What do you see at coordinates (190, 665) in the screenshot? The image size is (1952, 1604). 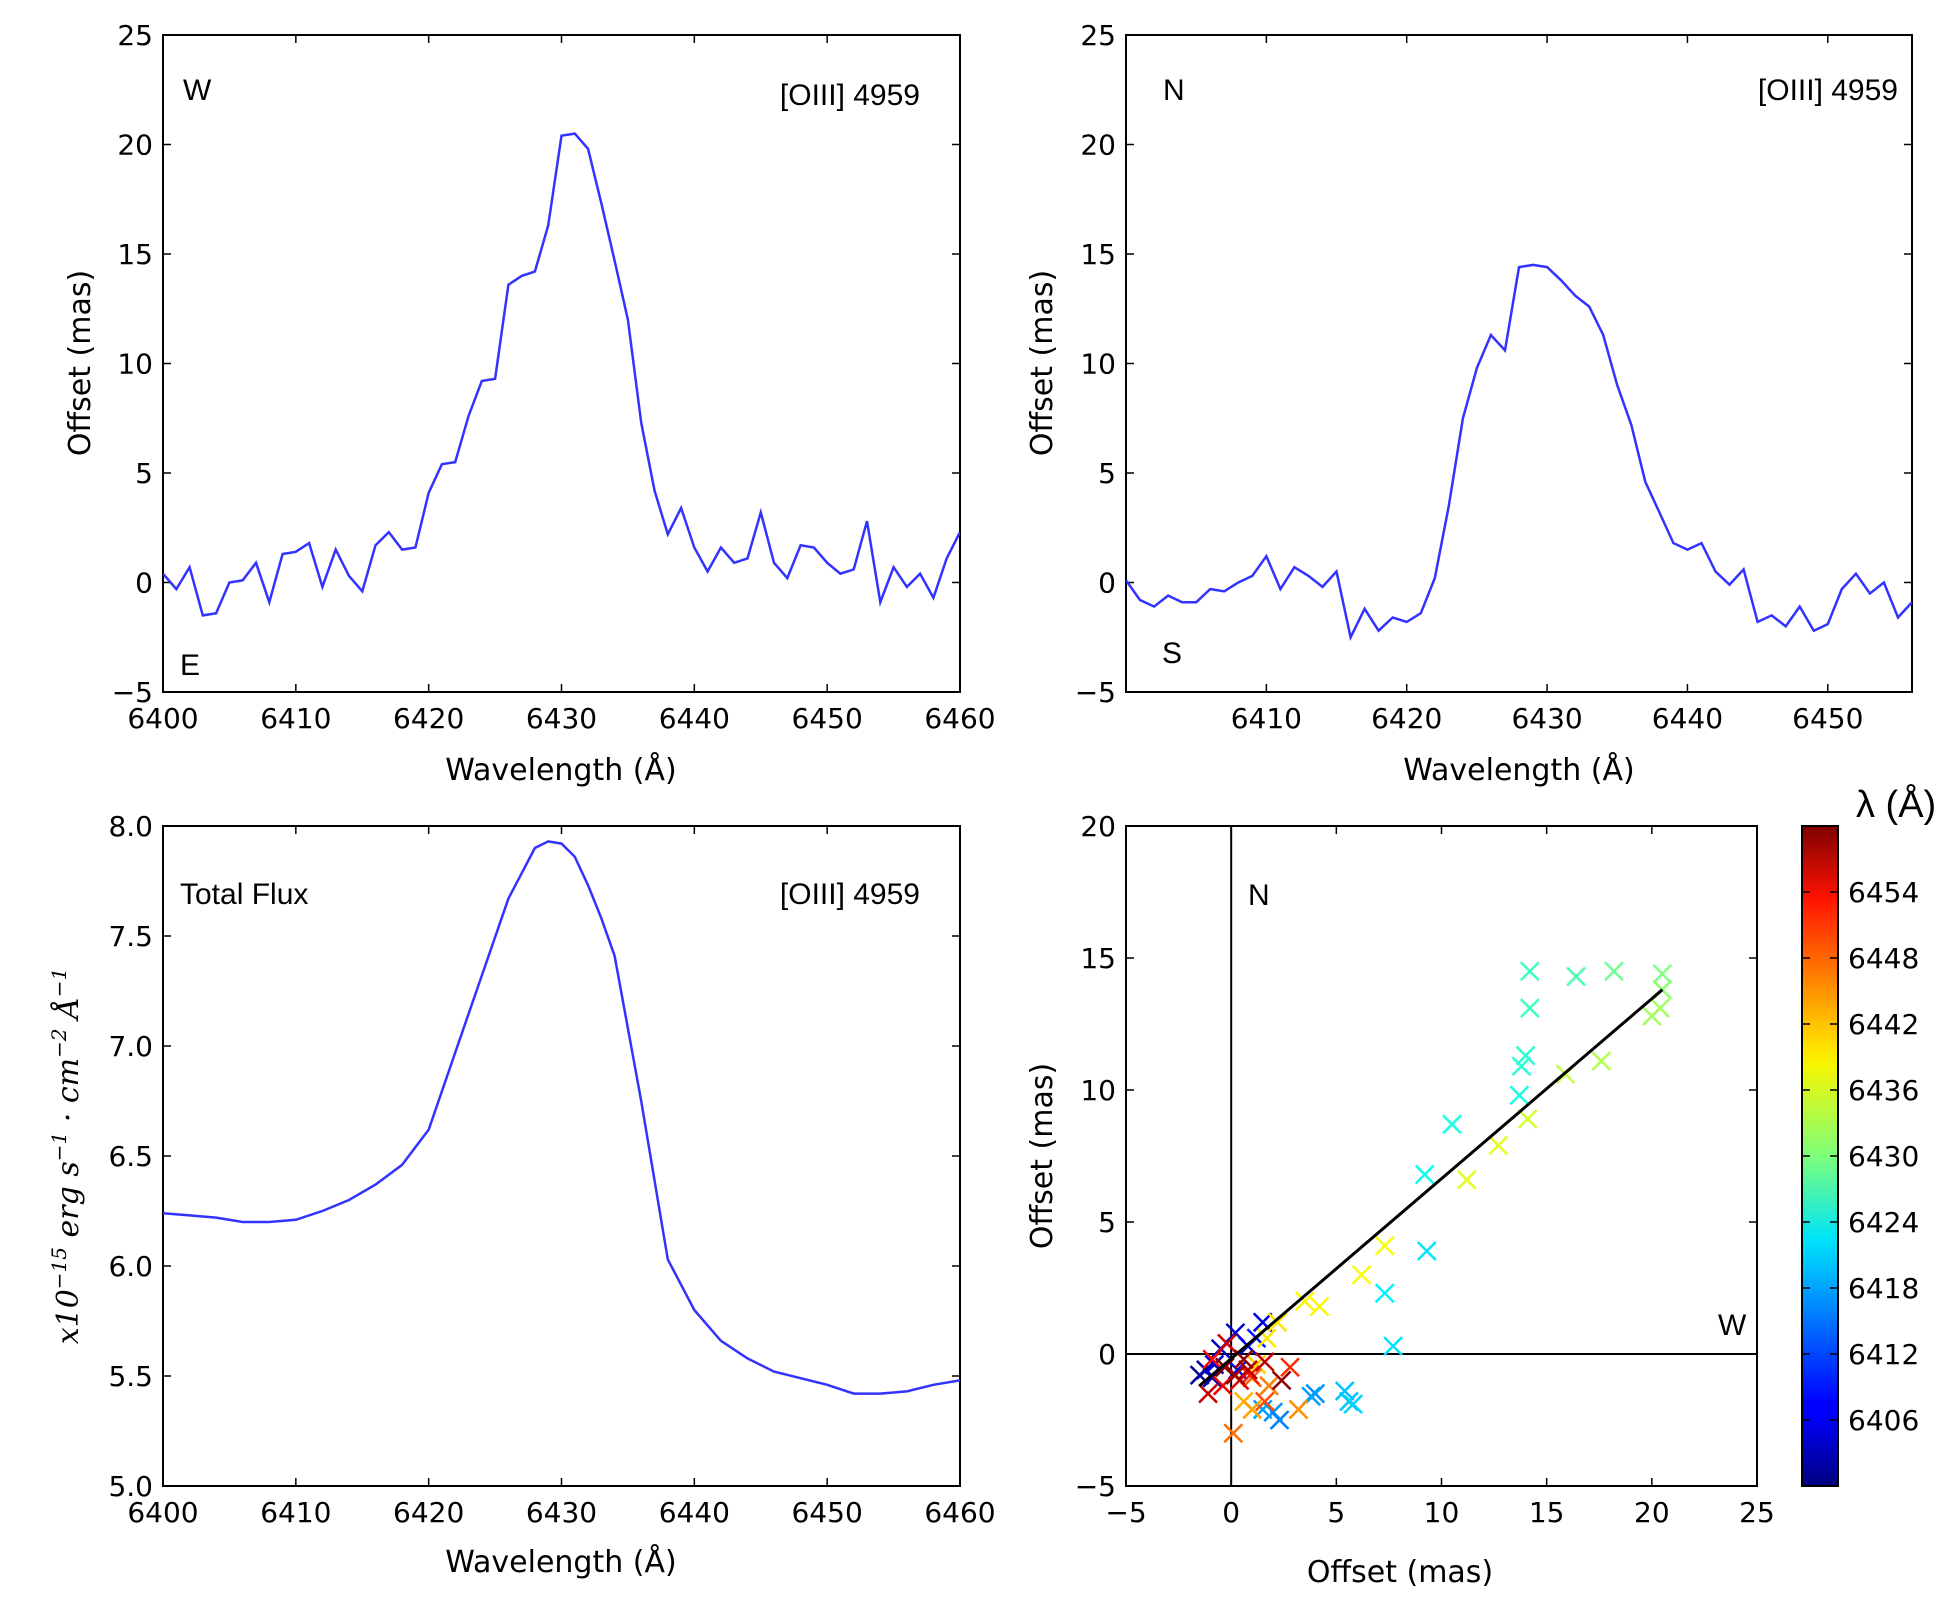 I see `annotation-bottom-left: E` at bounding box center [190, 665].